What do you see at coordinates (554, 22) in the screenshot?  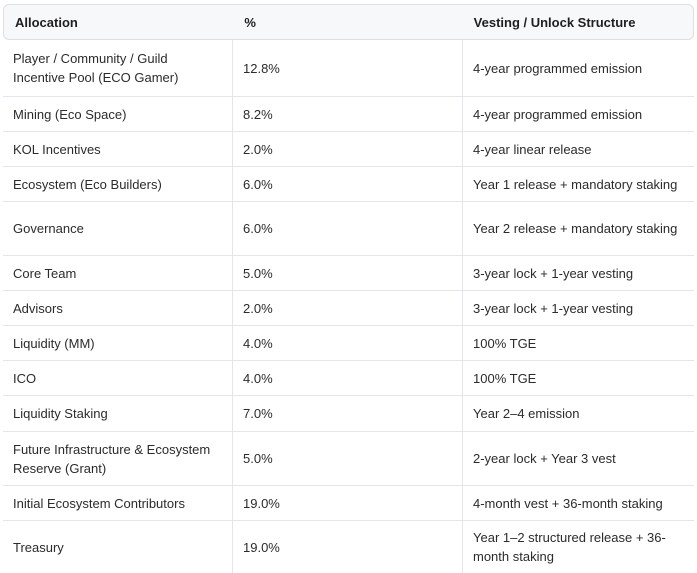 I see `header-vesting: Vesting / Unlock Structure` at bounding box center [554, 22].